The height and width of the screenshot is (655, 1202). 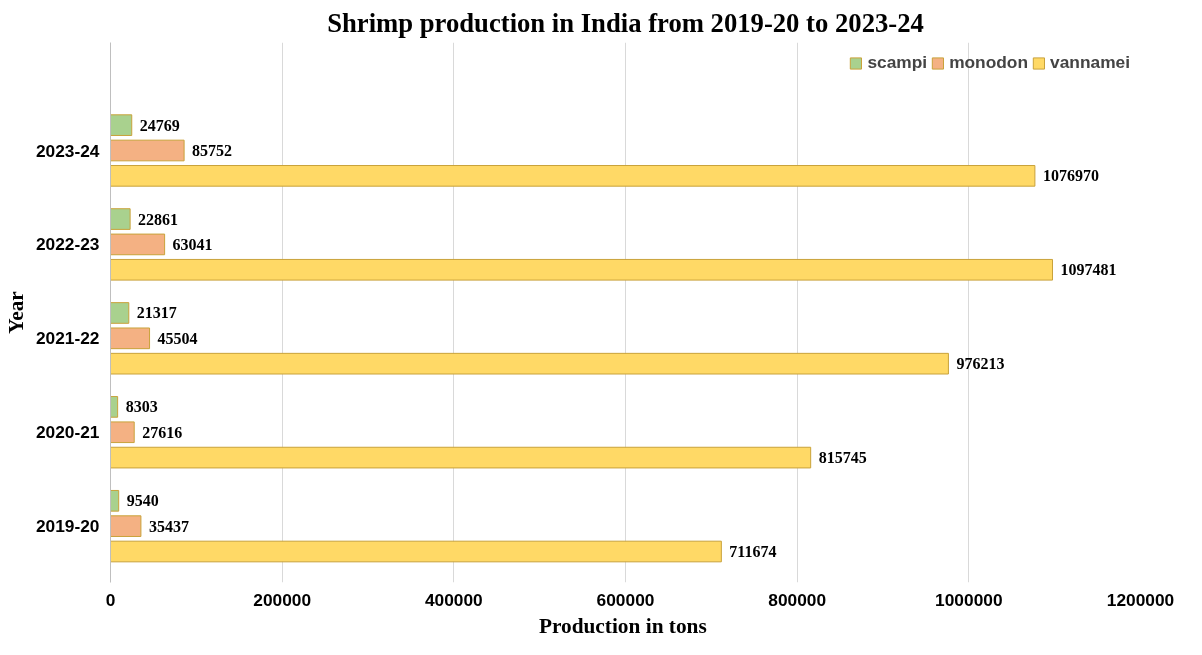 What do you see at coordinates (1090, 62) in the screenshot?
I see `legend-label: vannamei` at bounding box center [1090, 62].